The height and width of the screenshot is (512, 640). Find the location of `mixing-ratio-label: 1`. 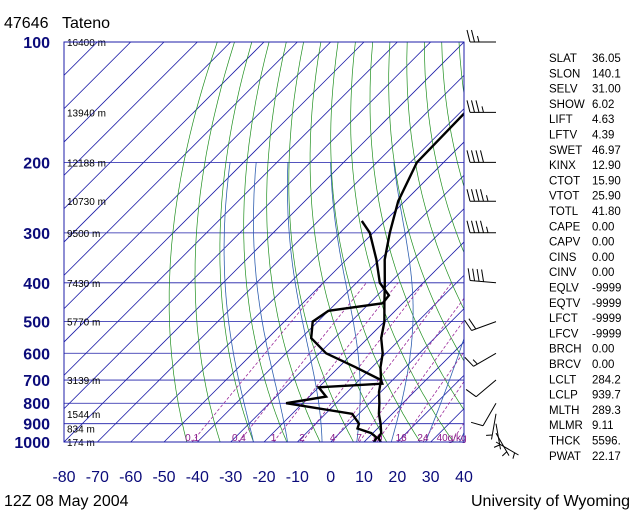

mixing-ratio-label: 1 is located at coordinates (274, 438).